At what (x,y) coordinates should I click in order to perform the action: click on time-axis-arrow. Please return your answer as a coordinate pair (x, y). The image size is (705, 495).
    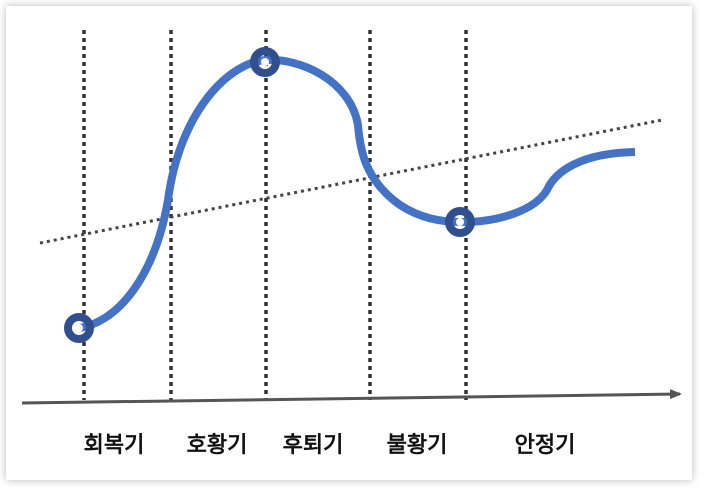
    Looking at the image, I should click on (351, 397).